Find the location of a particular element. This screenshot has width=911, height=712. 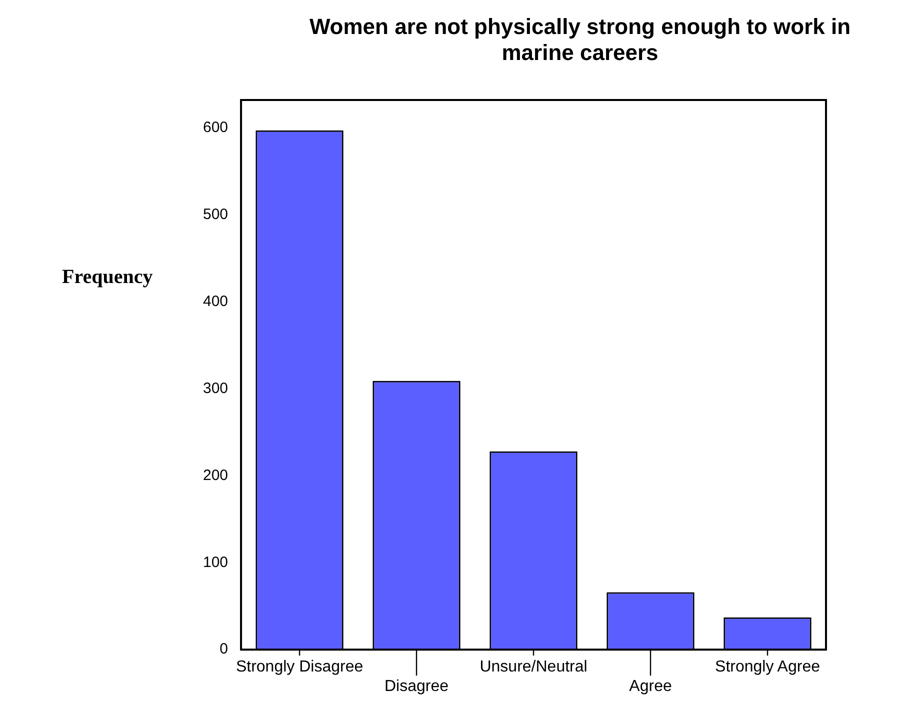

chart-title: Women are not physically strong enough to work in marine careers is located at coordinates (580, 40).